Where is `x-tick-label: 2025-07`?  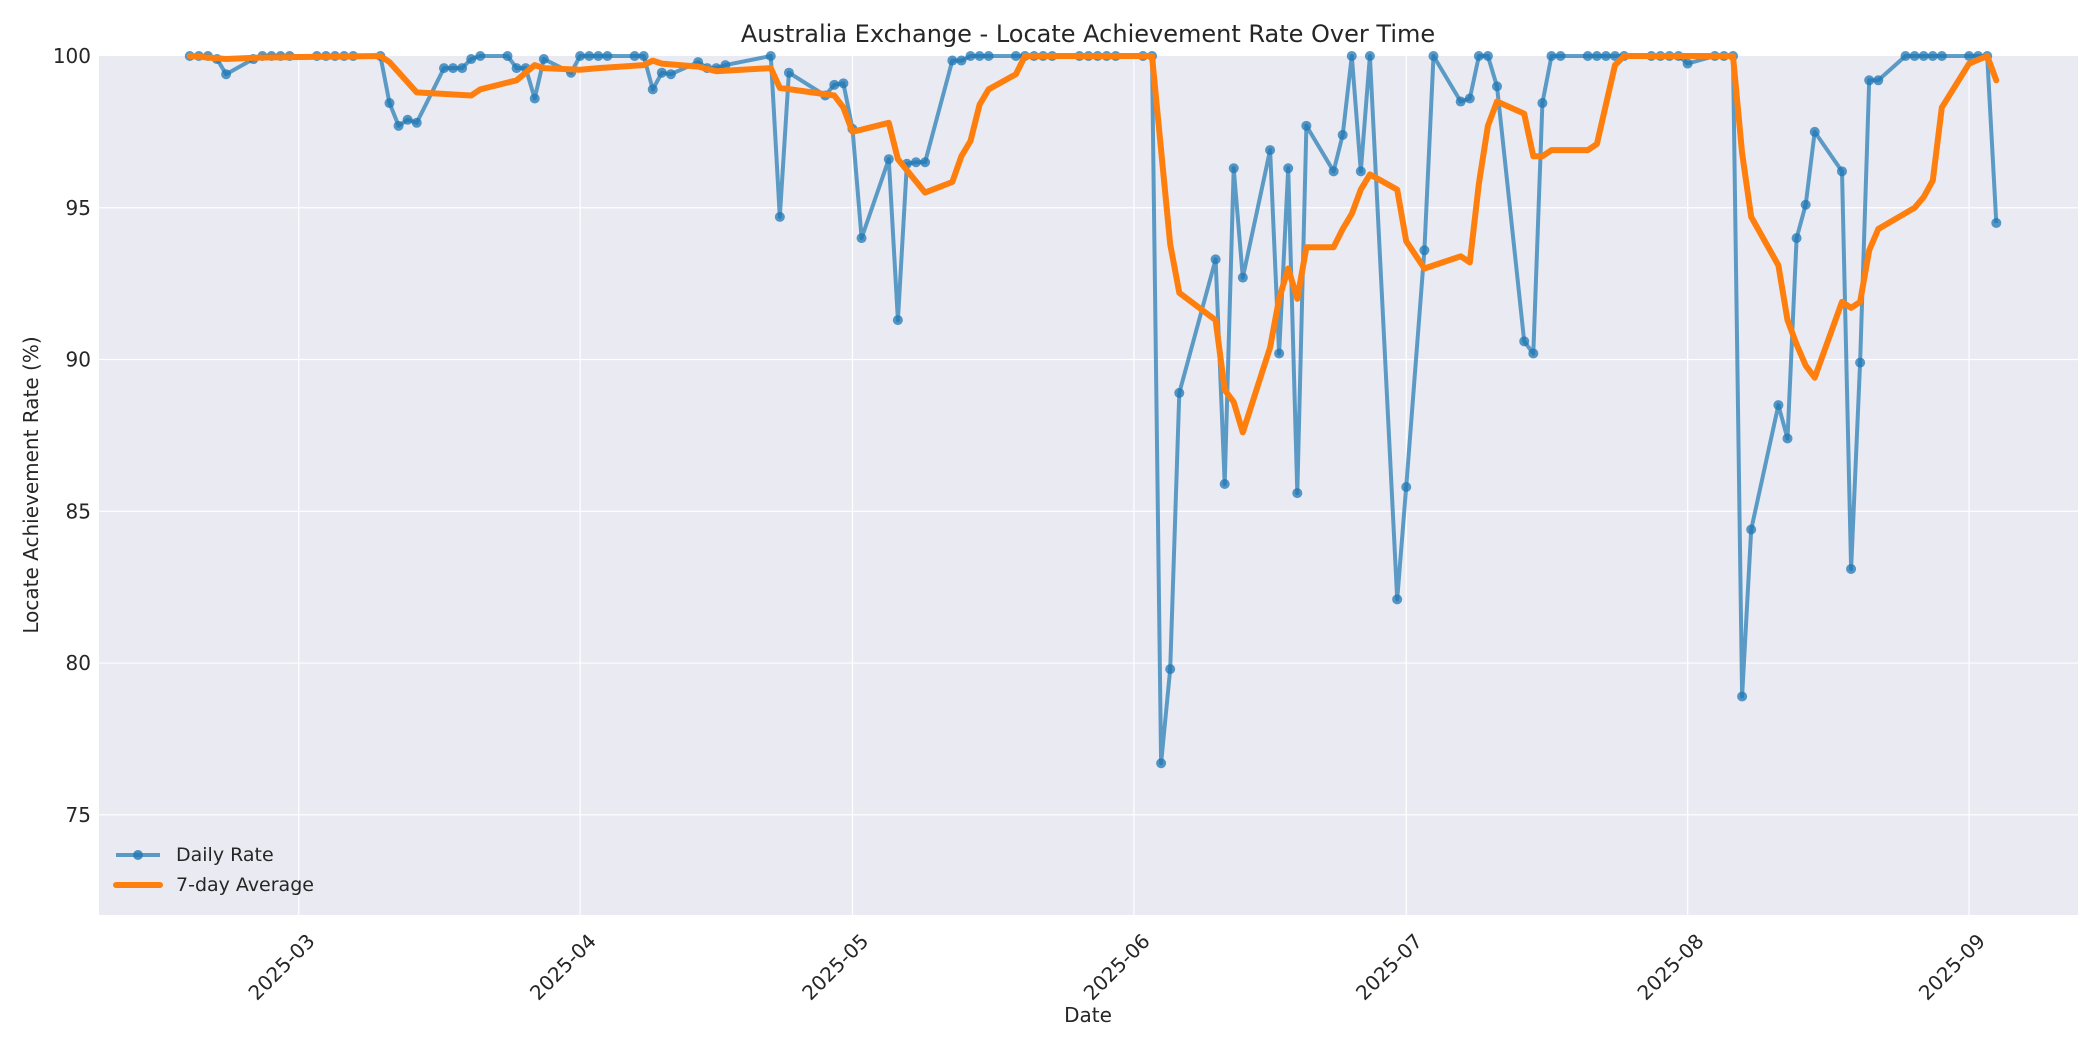
x-tick-label: 2025-07 is located at coordinates (1389, 967).